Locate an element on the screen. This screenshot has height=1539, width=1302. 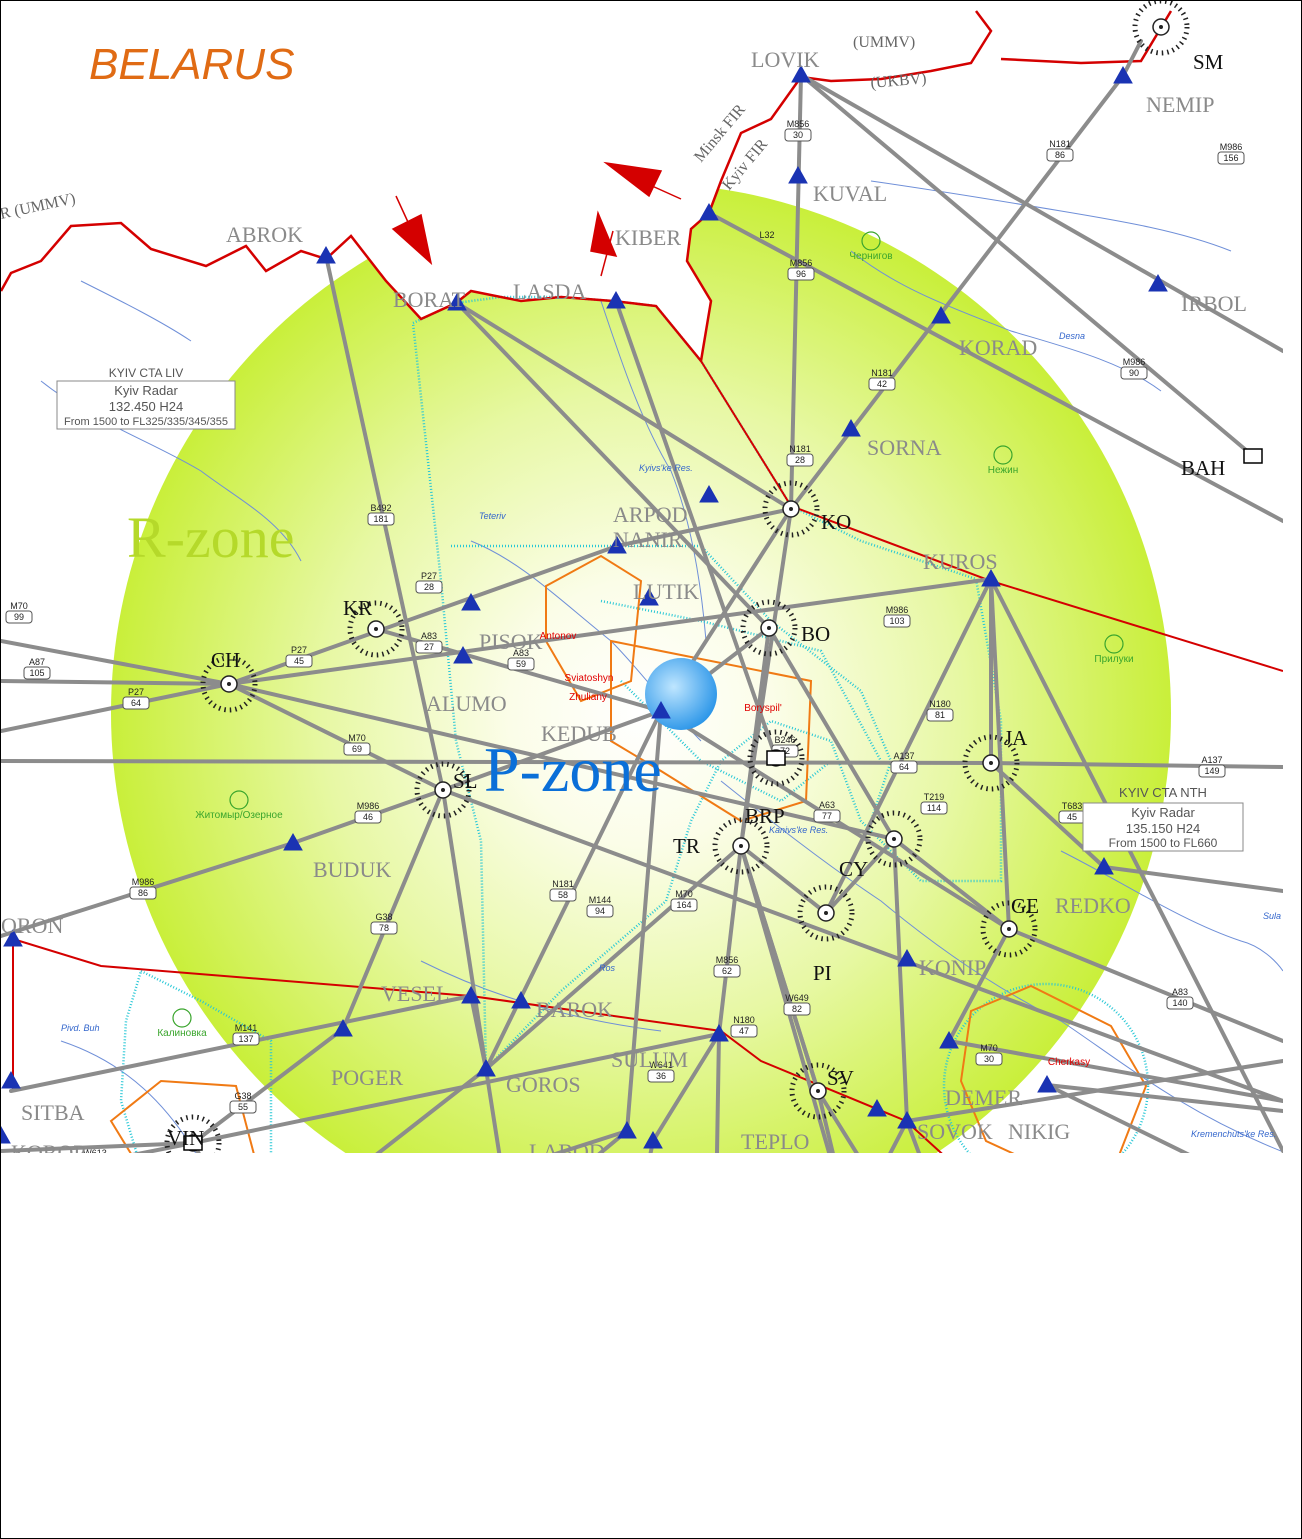
waypoint-label: KOROP is located at coordinates (48, 1152).